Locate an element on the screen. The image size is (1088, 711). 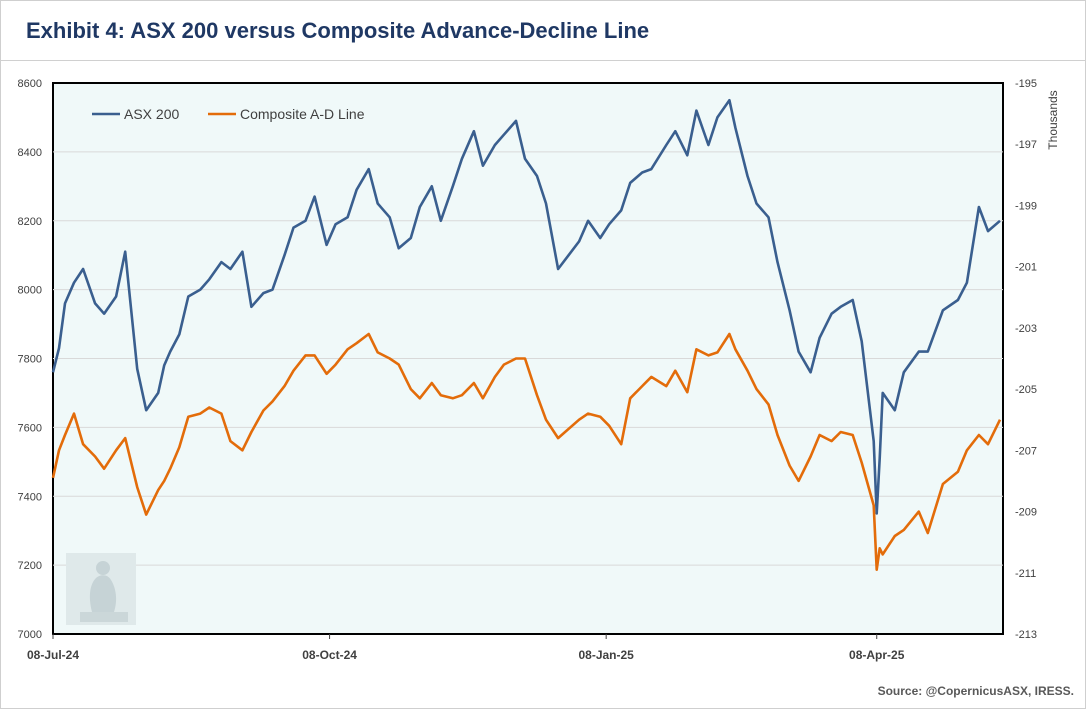
left-tick-label: 7400 is located at coordinates (30, 497).